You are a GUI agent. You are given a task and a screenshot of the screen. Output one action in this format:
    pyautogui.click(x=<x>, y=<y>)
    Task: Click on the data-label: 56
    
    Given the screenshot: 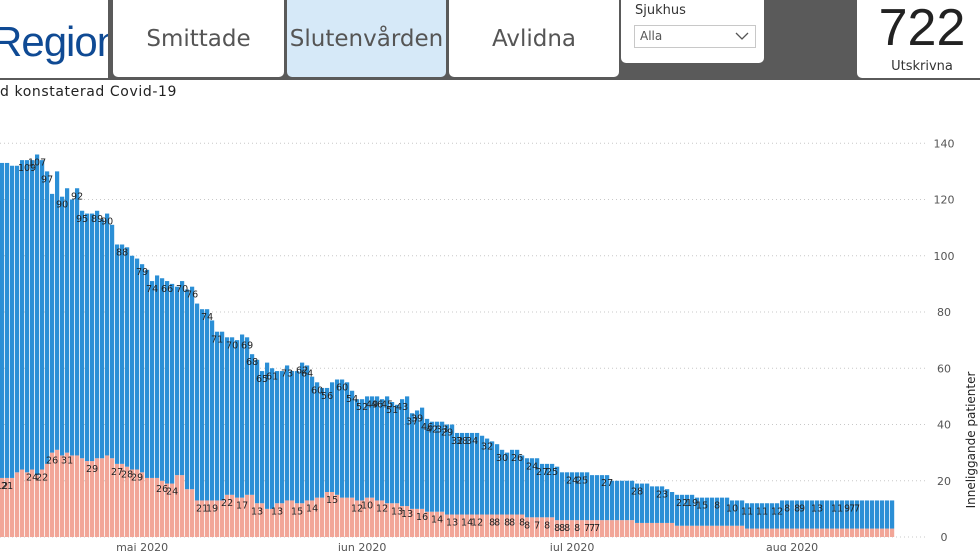 What is the action you would take?
    pyautogui.click(x=327, y=396)
    